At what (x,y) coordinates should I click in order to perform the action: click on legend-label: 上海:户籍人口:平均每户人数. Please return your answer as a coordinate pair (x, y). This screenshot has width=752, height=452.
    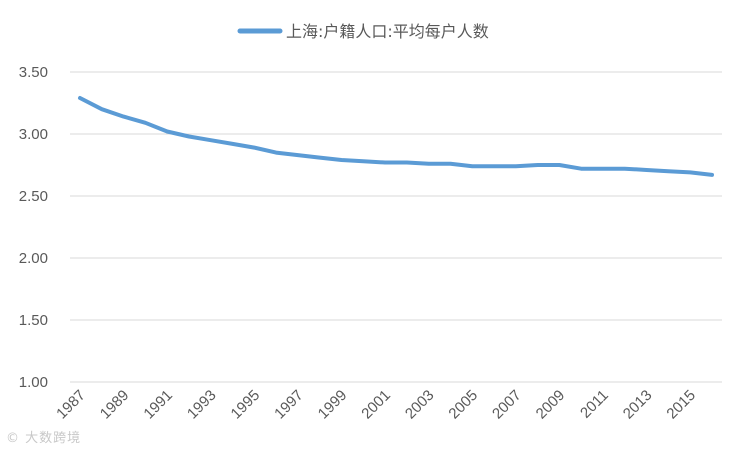
    Looking at the image, I should click on (387, 31).